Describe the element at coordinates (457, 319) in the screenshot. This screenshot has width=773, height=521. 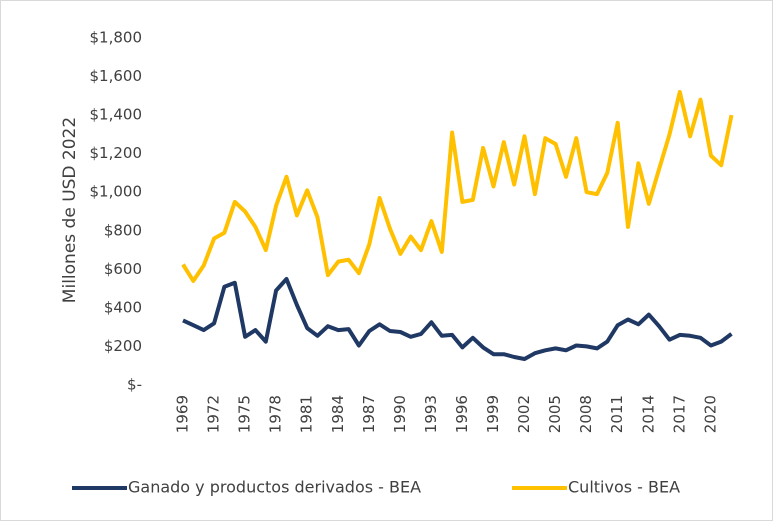
I see `series-line` at that location.